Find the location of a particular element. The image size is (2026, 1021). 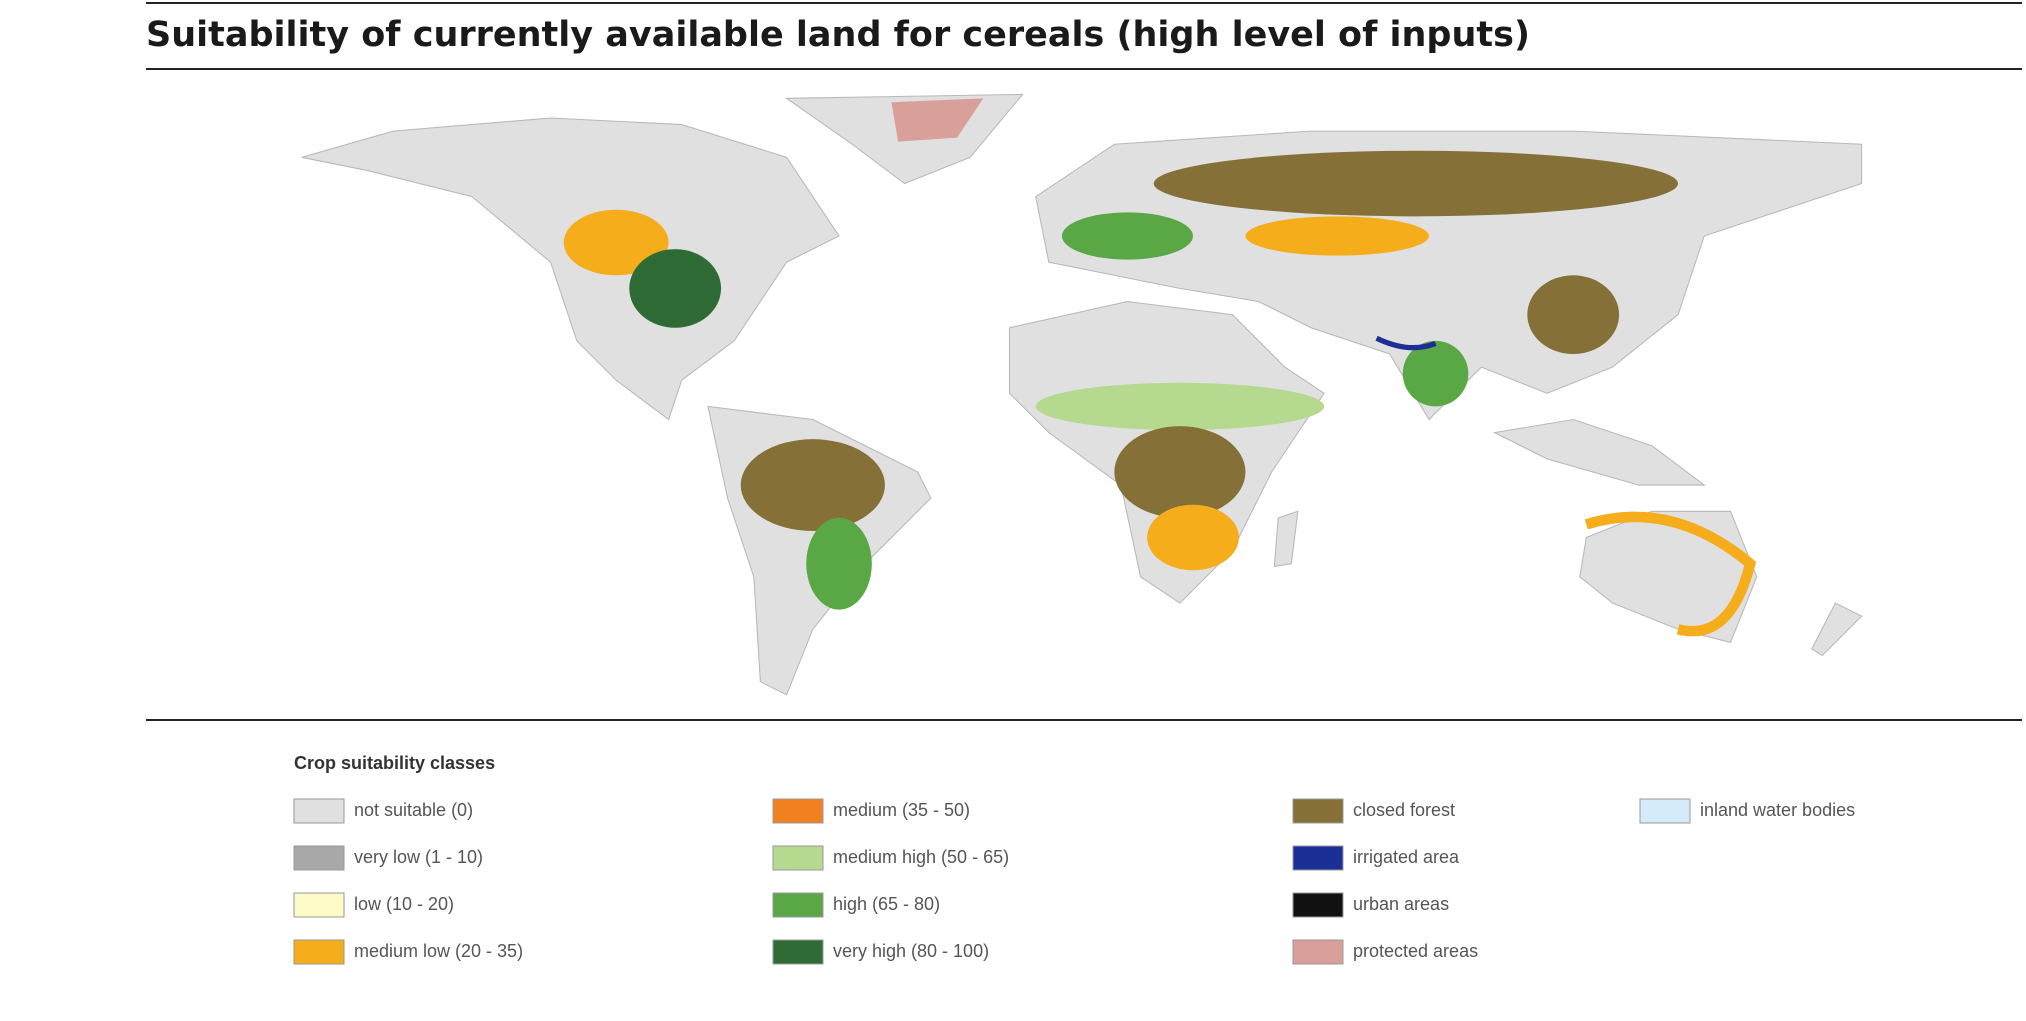

legend-label: high (65 - 80) is located at coordinates (886, 904).